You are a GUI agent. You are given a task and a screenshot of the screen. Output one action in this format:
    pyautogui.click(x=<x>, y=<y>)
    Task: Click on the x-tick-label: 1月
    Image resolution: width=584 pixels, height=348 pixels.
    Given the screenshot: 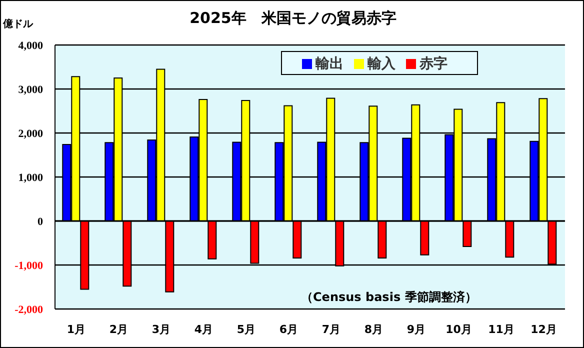 What is the action you would take?
    pyautogui.click(x=76, y=329)
    